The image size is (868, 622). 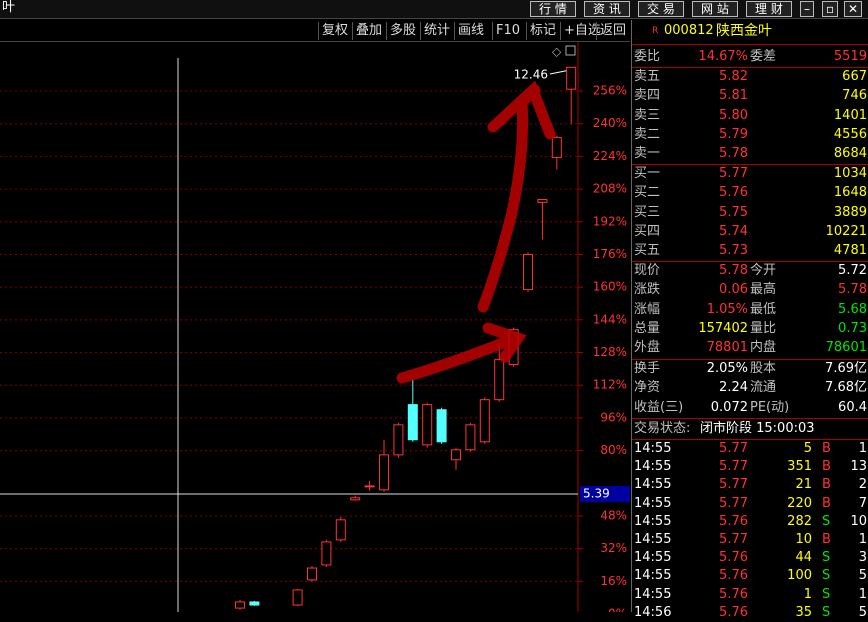 What do you see at coordinates (542, 31) in the screenshot?
I see `toolbar-button: 标记` at bounding box center [542, 31].